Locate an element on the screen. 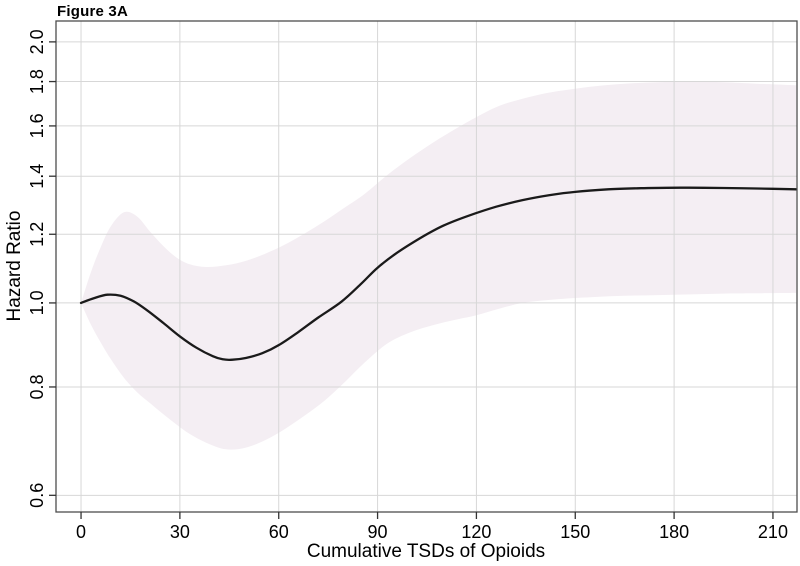 The height and width of the screenshot is (566, 800). y-tick-label: 1.8 is located at coordinates (37, 81).